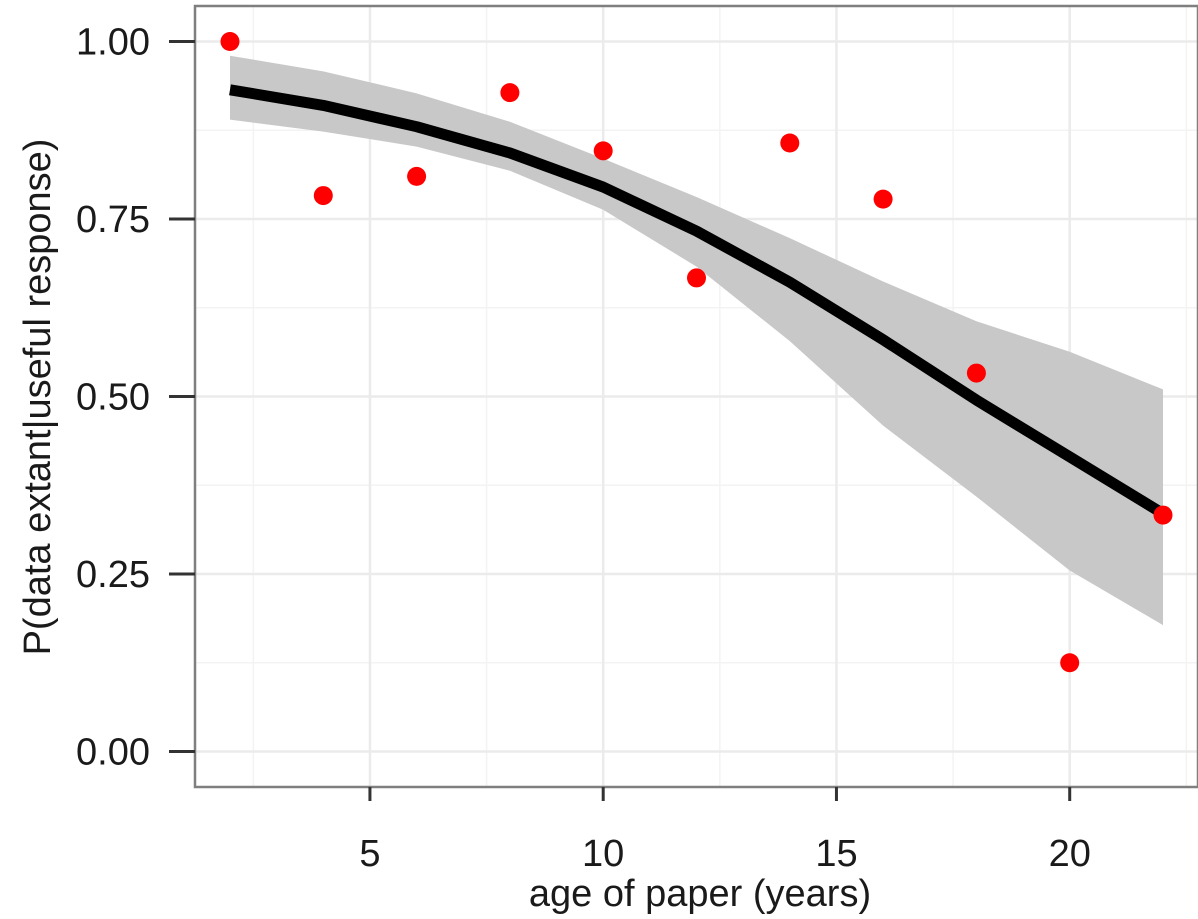 Image resolution: width=1198 pixels, height=919 pixels. I want to click on y-tick-label: 0.75, so click(113, 220).